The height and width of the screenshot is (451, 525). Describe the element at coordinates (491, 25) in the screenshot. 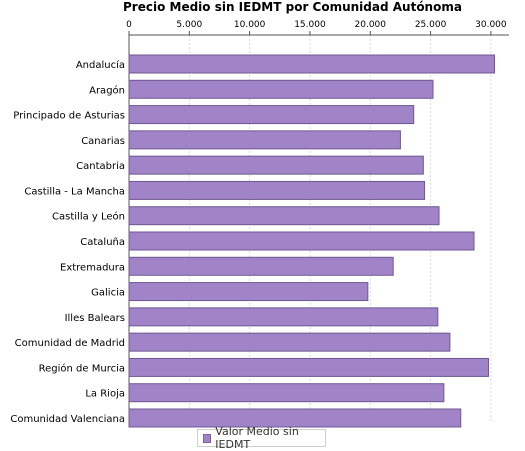

I see `x-tick-label: 30.000` at that location.